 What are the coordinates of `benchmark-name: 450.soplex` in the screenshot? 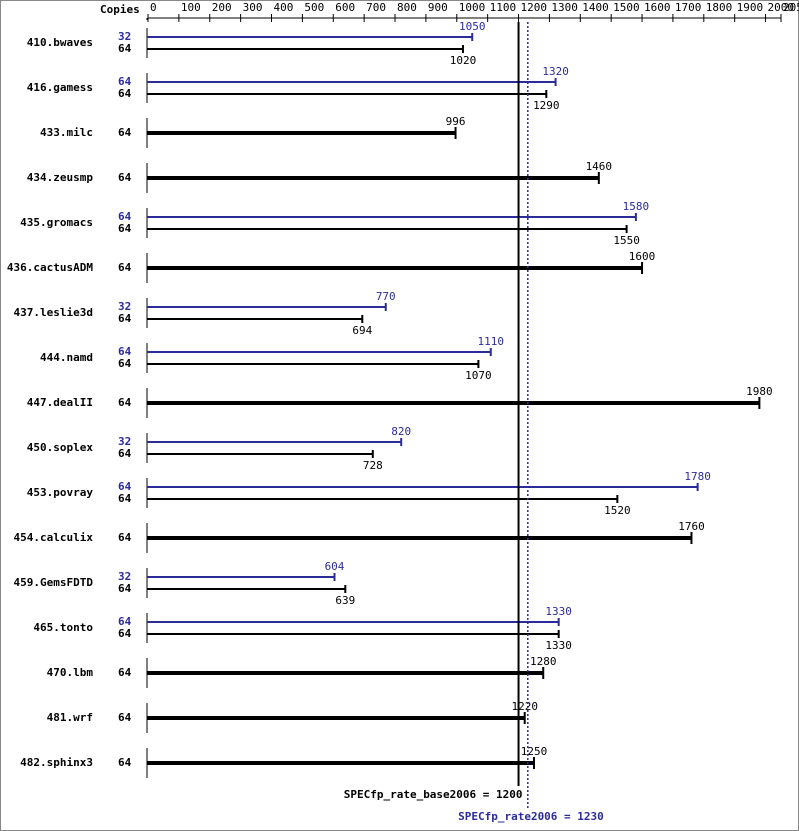 It's located at (60, 447).